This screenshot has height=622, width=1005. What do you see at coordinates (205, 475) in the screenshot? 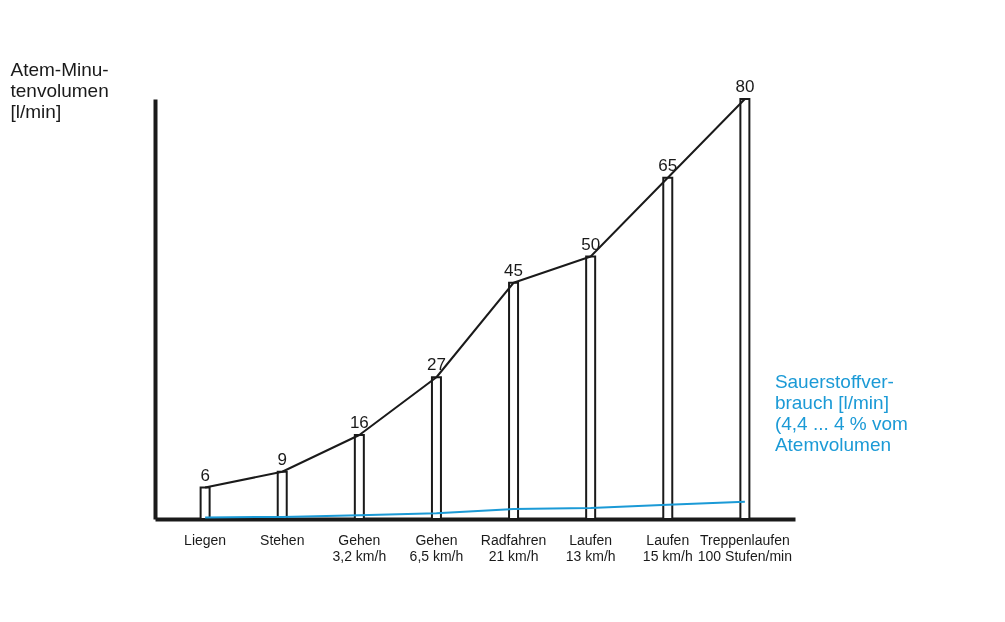
I see `data-label: 6` at bounding box center [205, 475].